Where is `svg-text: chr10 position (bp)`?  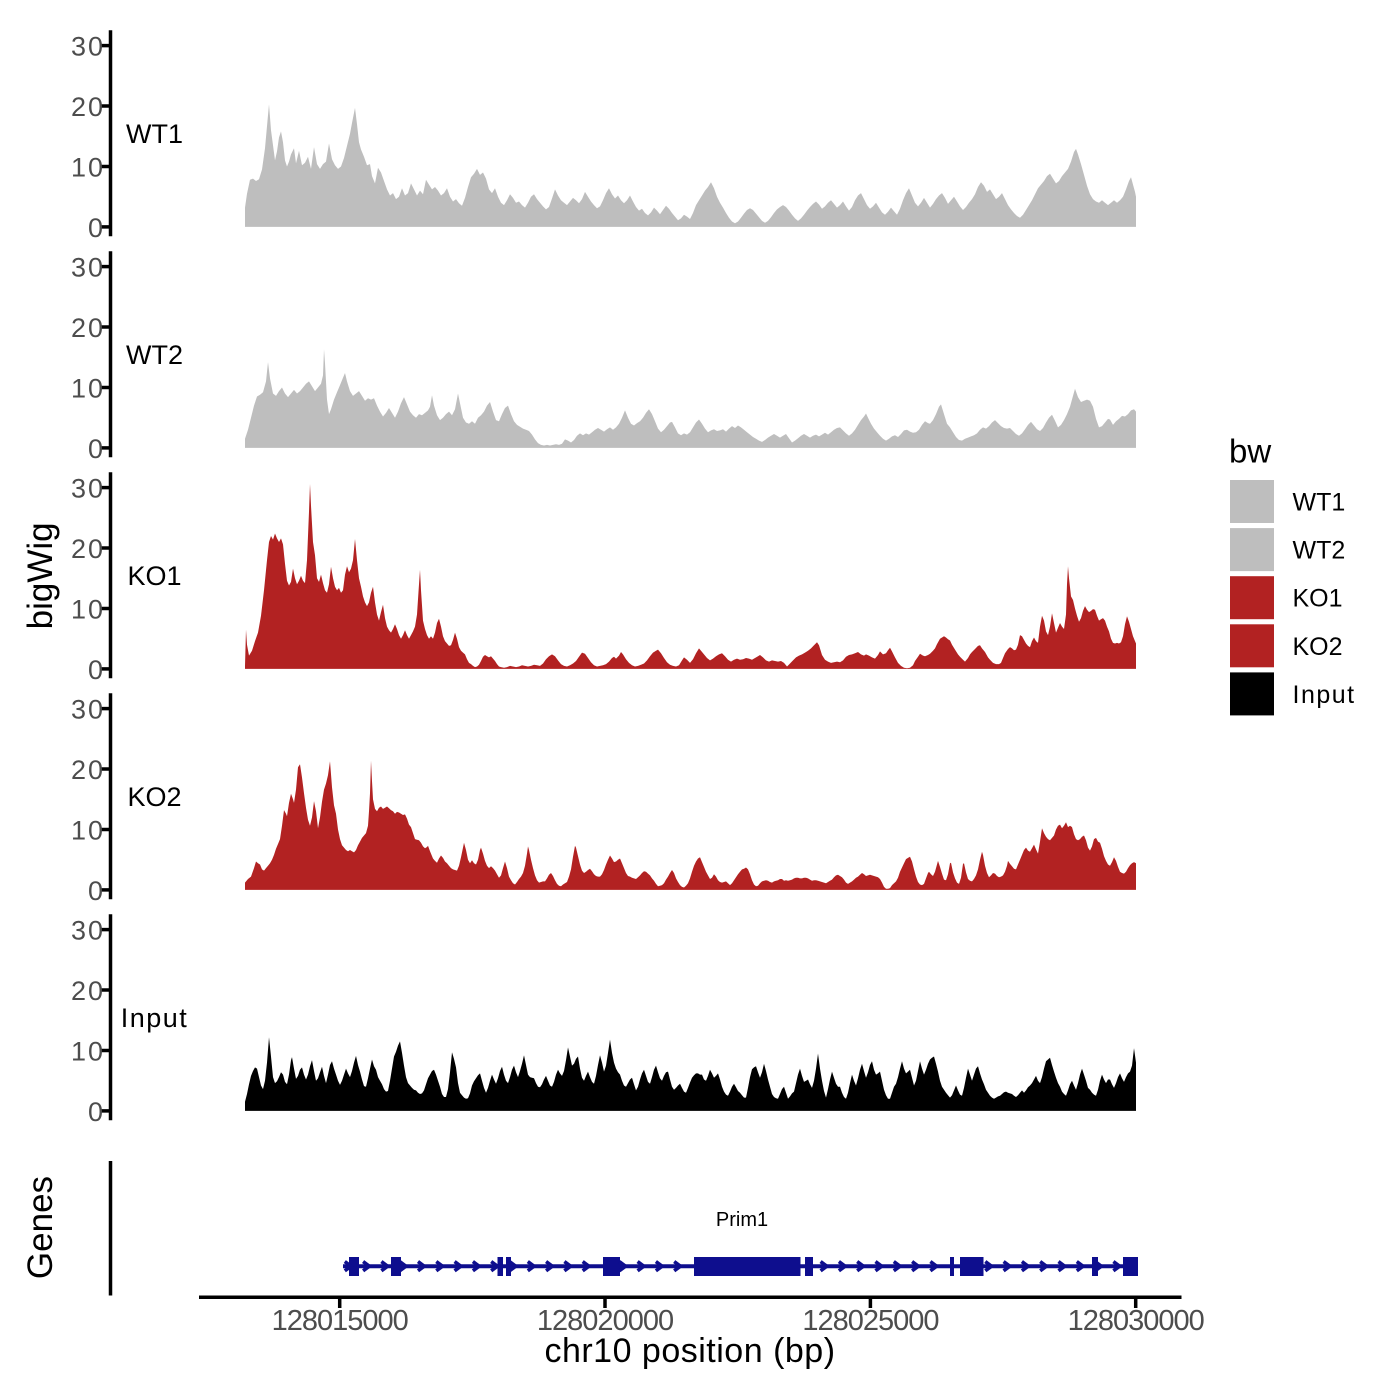 svg-text: chr10 position (bp) is located at coordinates (689, 1351).